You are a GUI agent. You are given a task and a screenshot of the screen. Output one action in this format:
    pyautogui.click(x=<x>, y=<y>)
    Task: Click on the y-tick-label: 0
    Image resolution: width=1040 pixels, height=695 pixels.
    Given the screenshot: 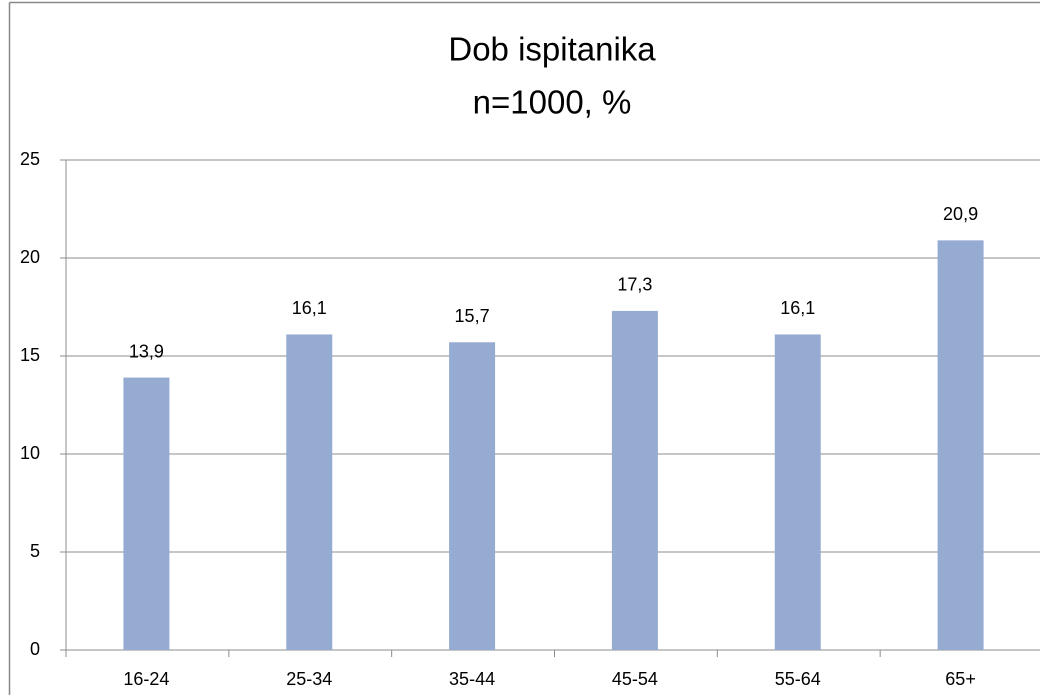 What is the action you would take?
    pyautogui.click(x=35, y=649)
    